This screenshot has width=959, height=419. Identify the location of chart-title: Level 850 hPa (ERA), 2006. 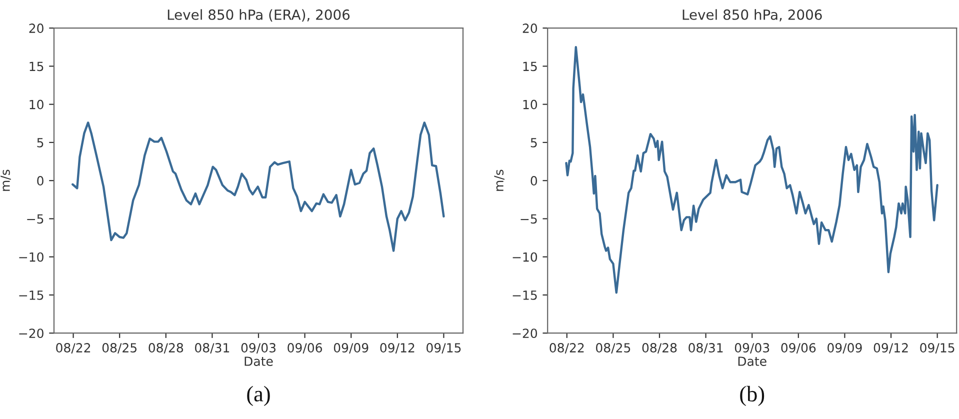
(259, 15).